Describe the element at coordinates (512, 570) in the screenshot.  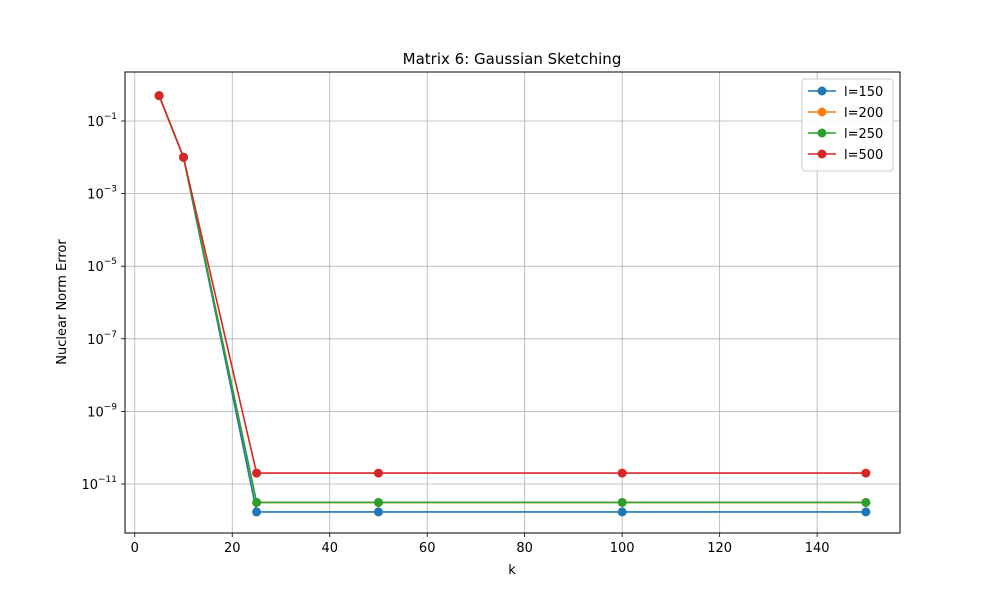
I see `x-axis-label: k` at that location.